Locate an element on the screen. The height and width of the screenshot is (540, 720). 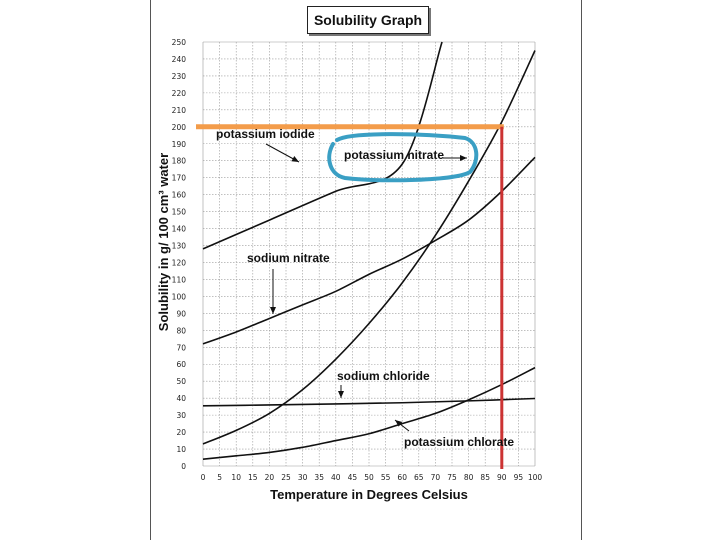
x-tick-label: 100 is located at coordinates (535, 477).